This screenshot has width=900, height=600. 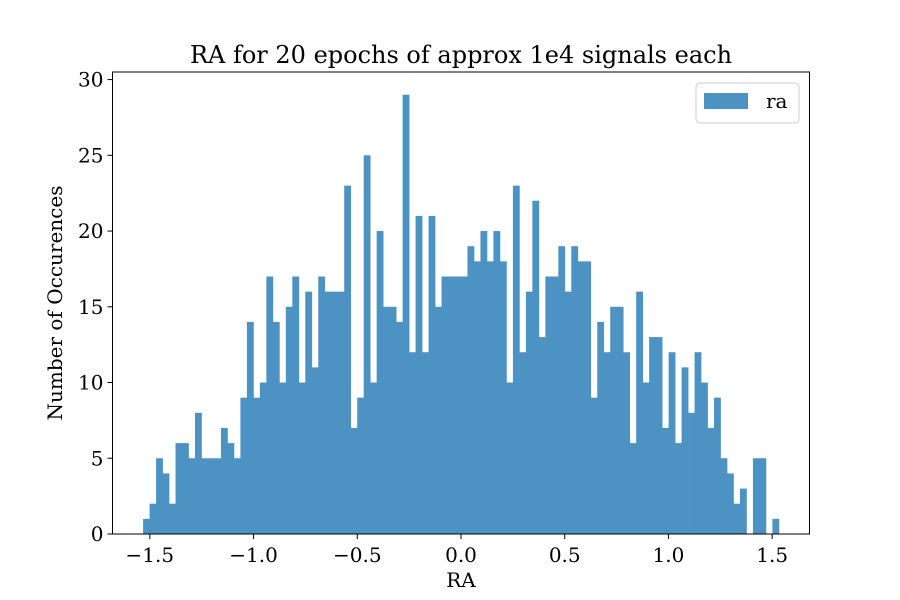 I want to click on x-tick-label: 1.5, so click(x=772, y=555).